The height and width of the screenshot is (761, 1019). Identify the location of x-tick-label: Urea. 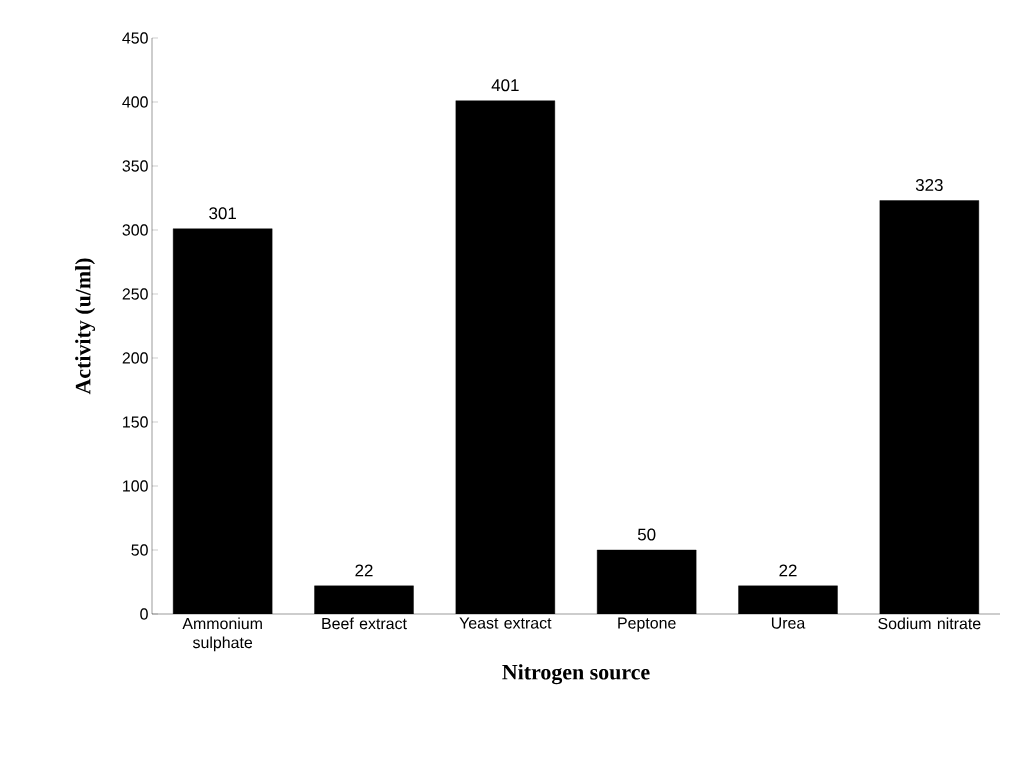
(788, 623).